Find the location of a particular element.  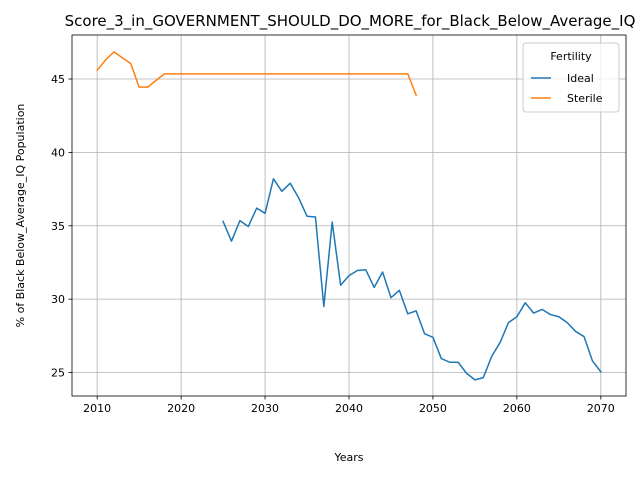

y-tick-label: 25 is located at coordinates (58, 373).